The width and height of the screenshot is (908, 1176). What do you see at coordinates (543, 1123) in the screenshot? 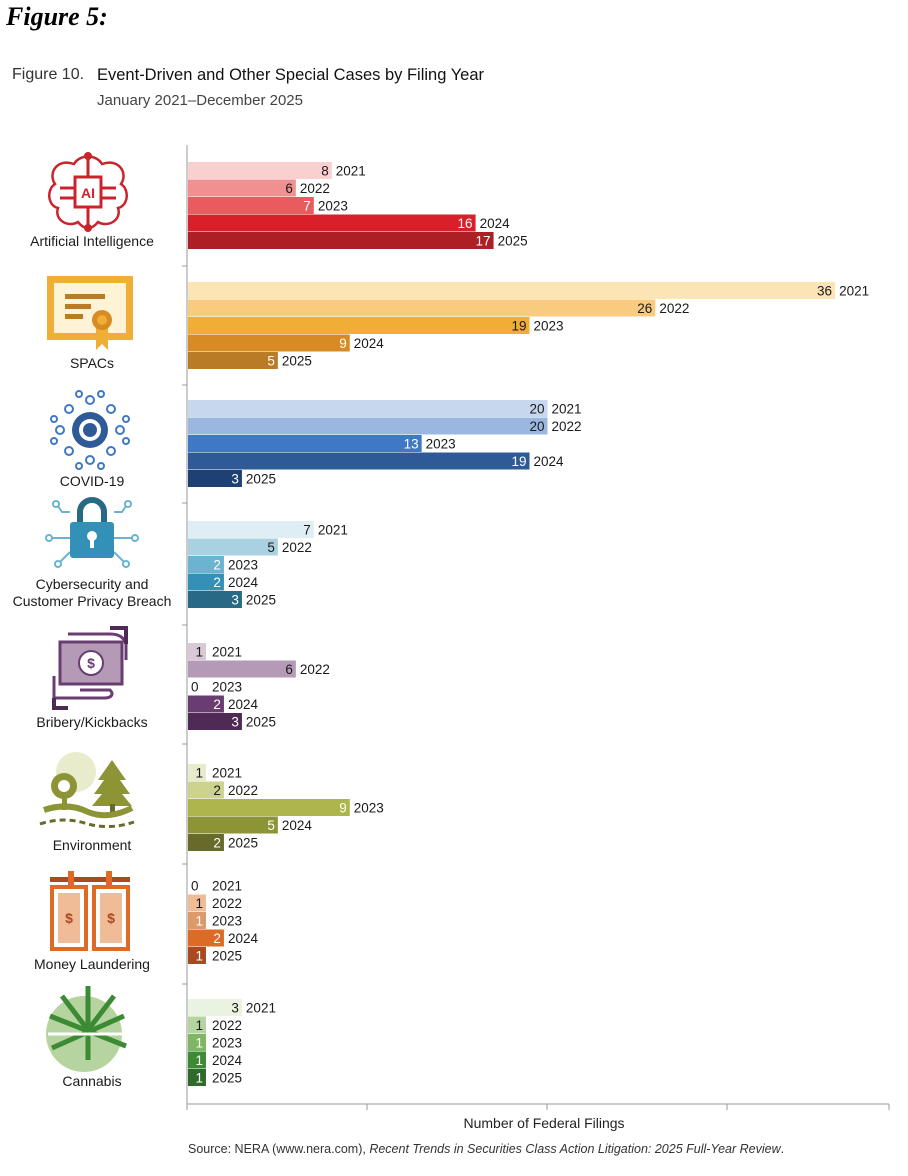
I see `x-axis-label: Number of Federal Filings` at bounding box center [543, 1123].